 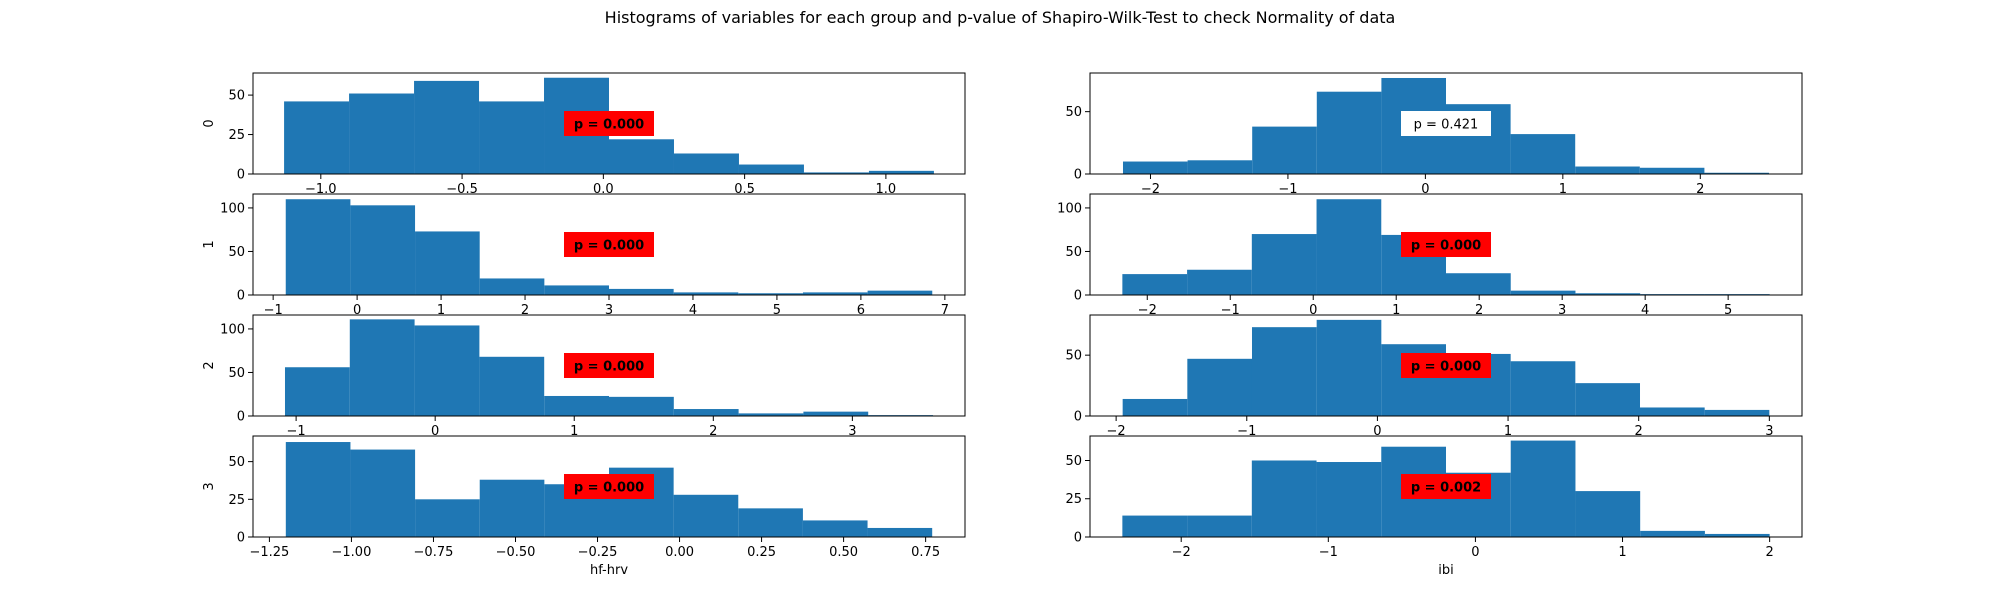 What do you see at coordinates (434, 552) in the screenshot?
I see `x-tick-label: −0.75` at bounding box center [434, 552].